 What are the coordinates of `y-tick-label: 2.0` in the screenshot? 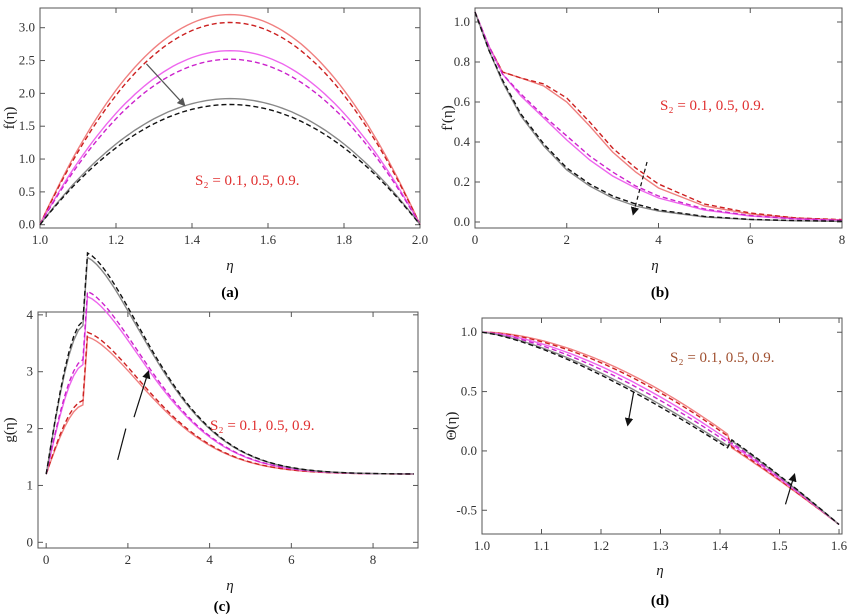 It's located at (27, 92).